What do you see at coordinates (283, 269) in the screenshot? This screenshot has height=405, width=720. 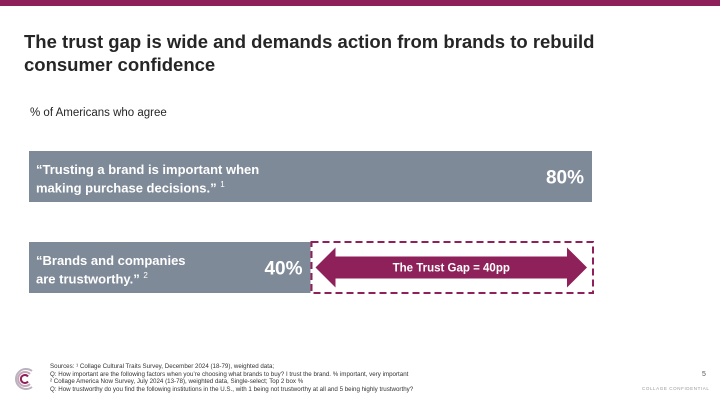 I see `bar-value-label-2: 40%` at bounding box center [283, 269].